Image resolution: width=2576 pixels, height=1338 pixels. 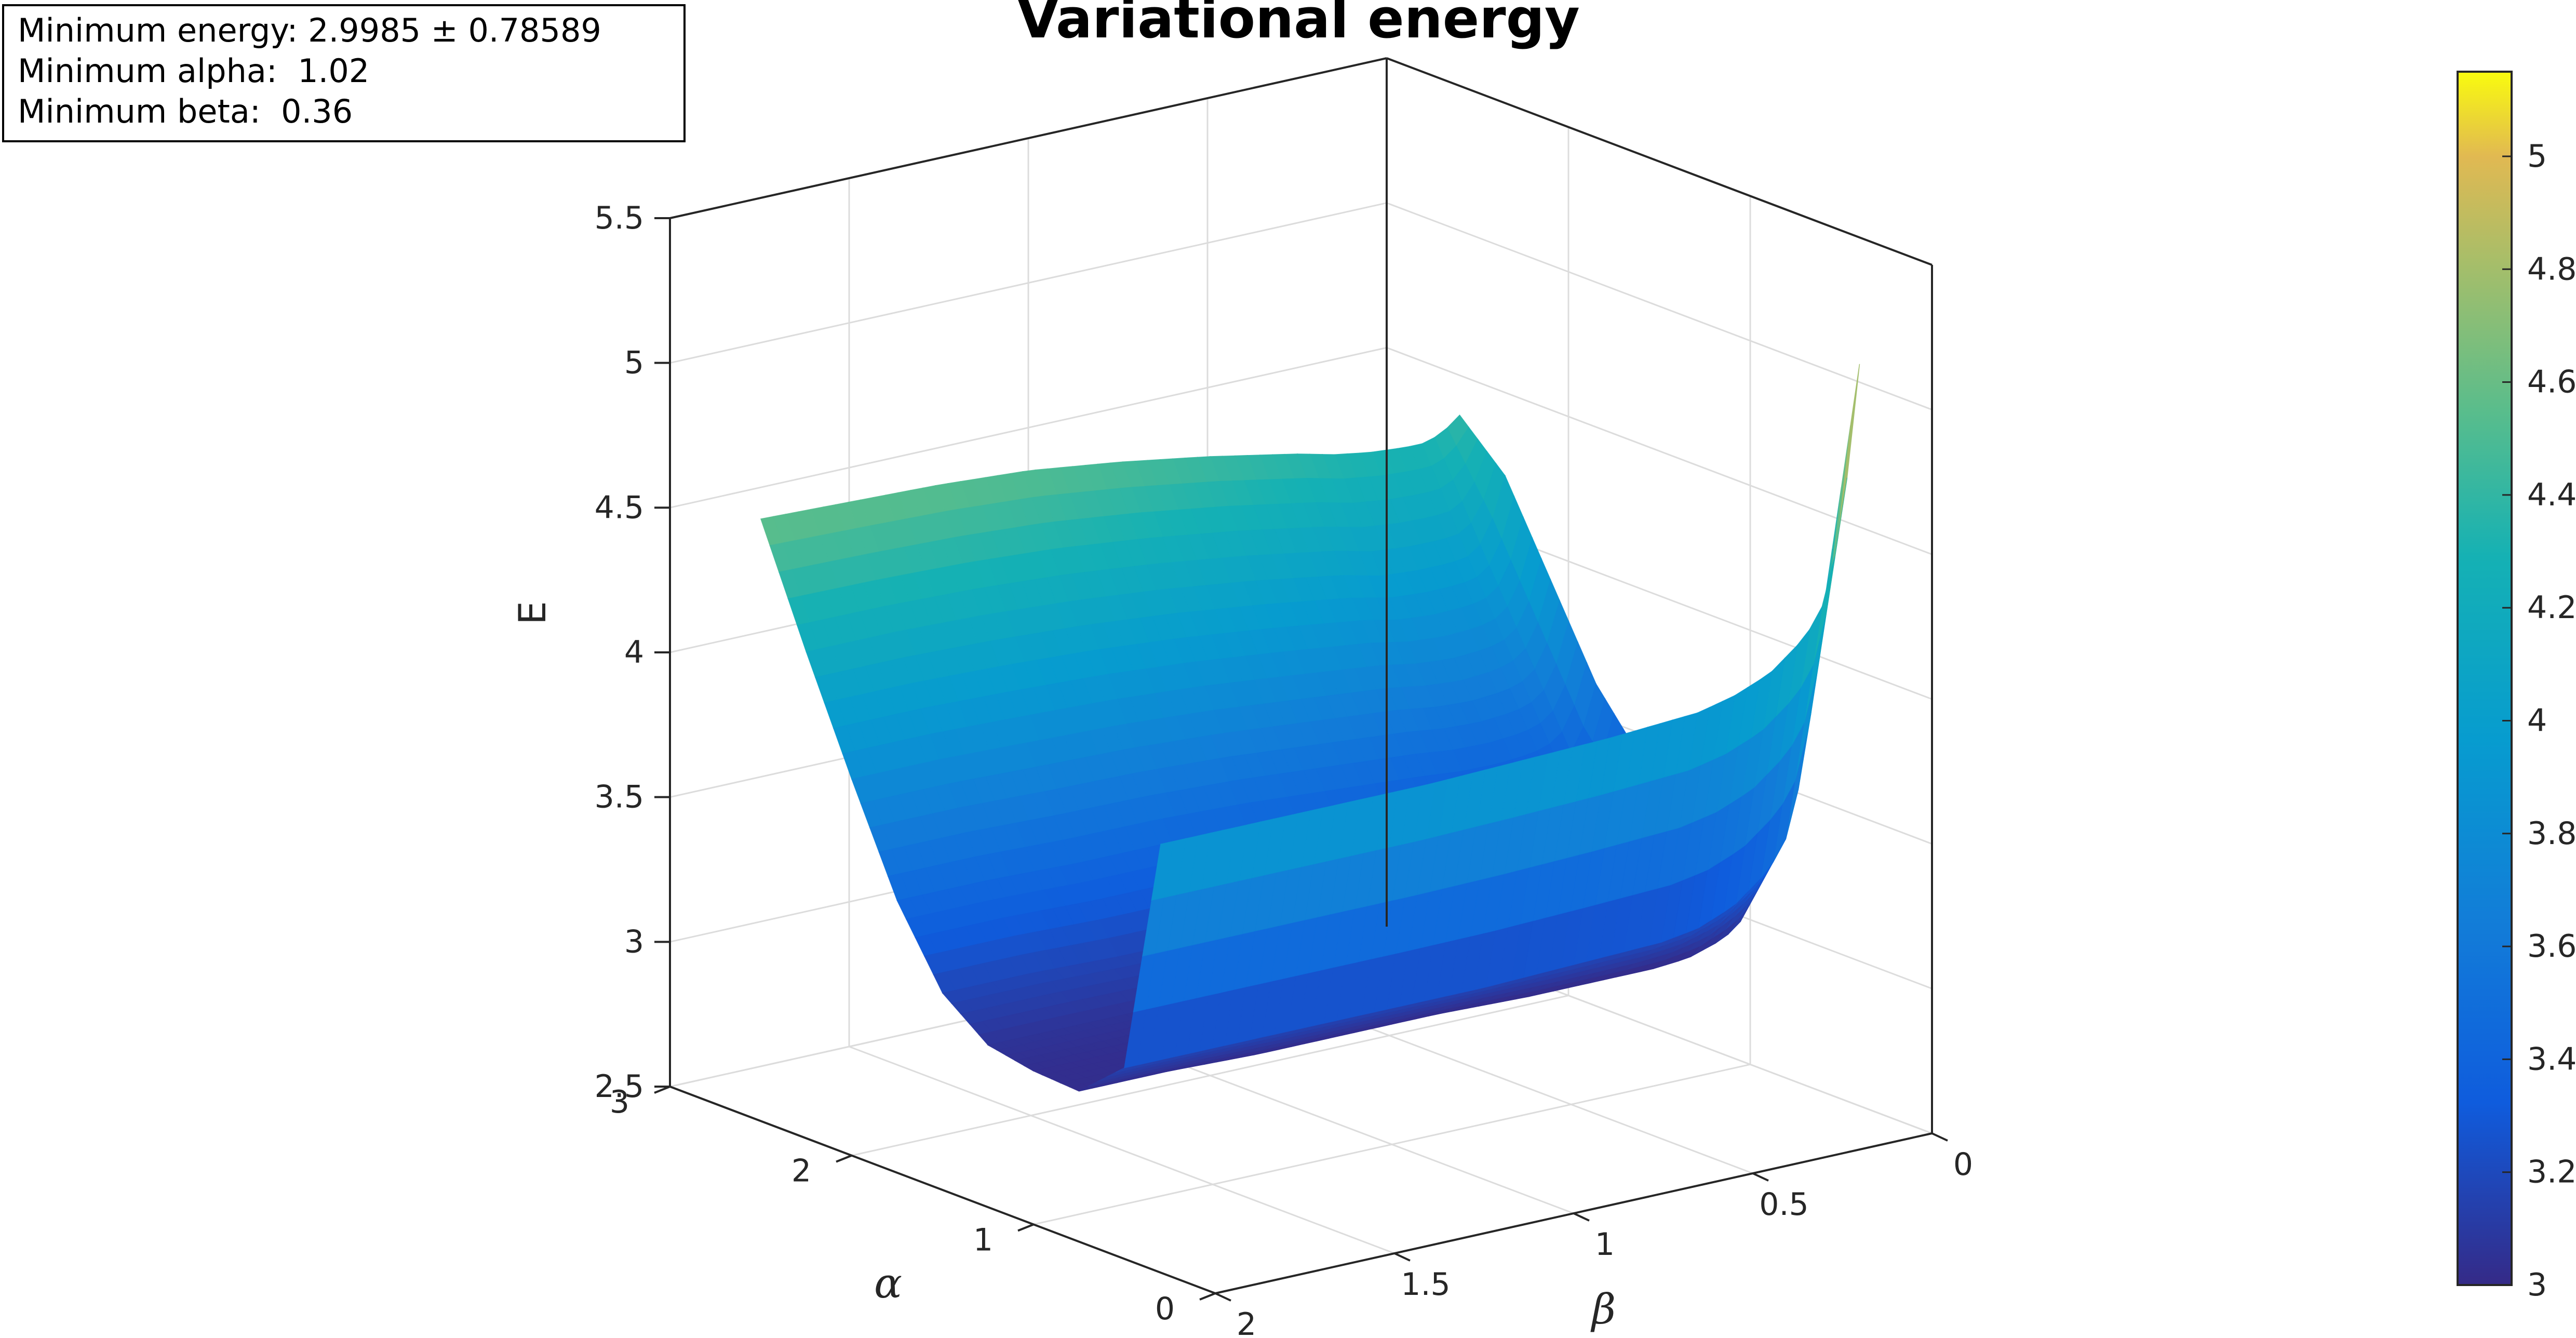 What do you see at coordinates (1247, 1322) in the screenshot?
I see `beta-tick-label: 2` at bounding box center [1247, 1322].